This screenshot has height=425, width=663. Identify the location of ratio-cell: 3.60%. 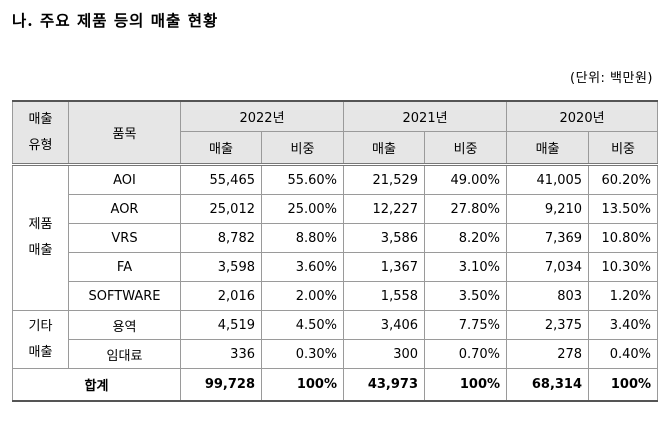
(302, 267).